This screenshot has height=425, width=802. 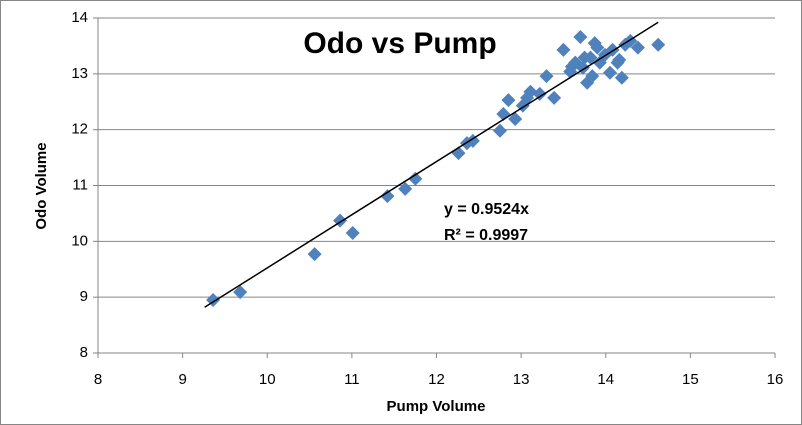 What do you see at coordinates (486, 209) in the screenshot?
I see `trendline-equation: y = 0.9524x` at bounding box center [486, 209].